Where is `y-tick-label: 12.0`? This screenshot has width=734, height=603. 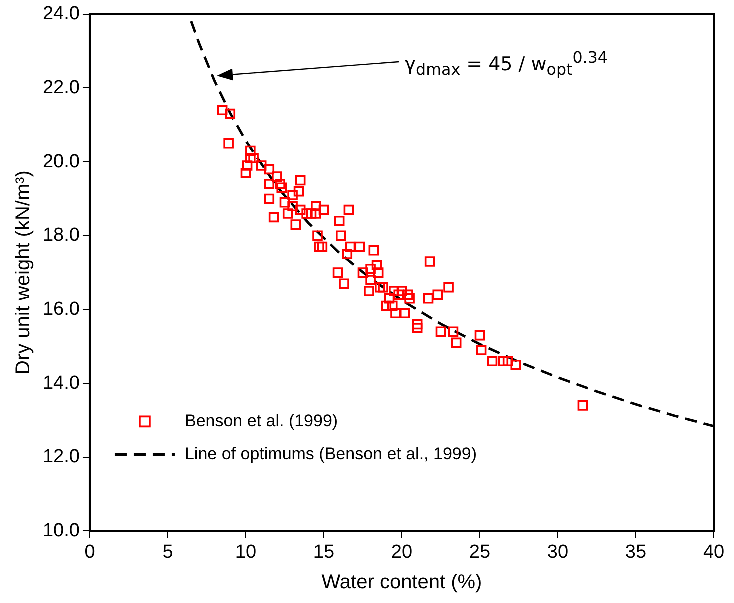 y-tick-label: 12.0 is located at coordinates (61, 457).